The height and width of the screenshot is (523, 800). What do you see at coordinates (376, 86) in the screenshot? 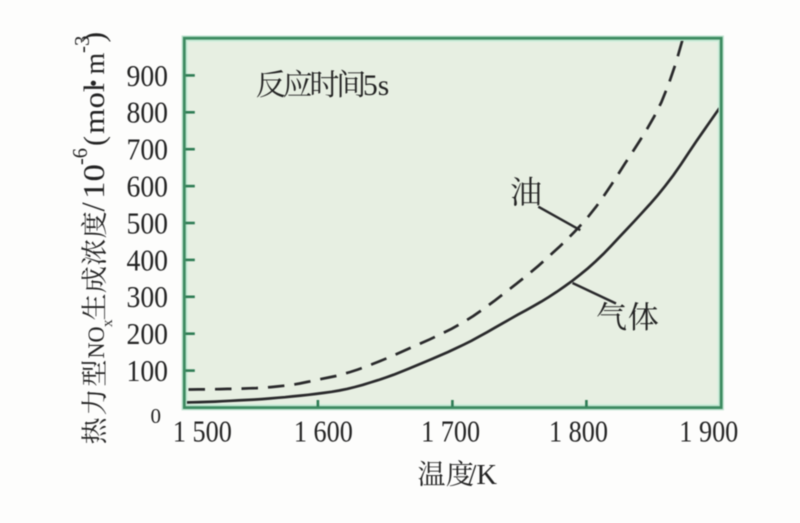
I see `svg-text: 5s` at bounding box center [376, 86].